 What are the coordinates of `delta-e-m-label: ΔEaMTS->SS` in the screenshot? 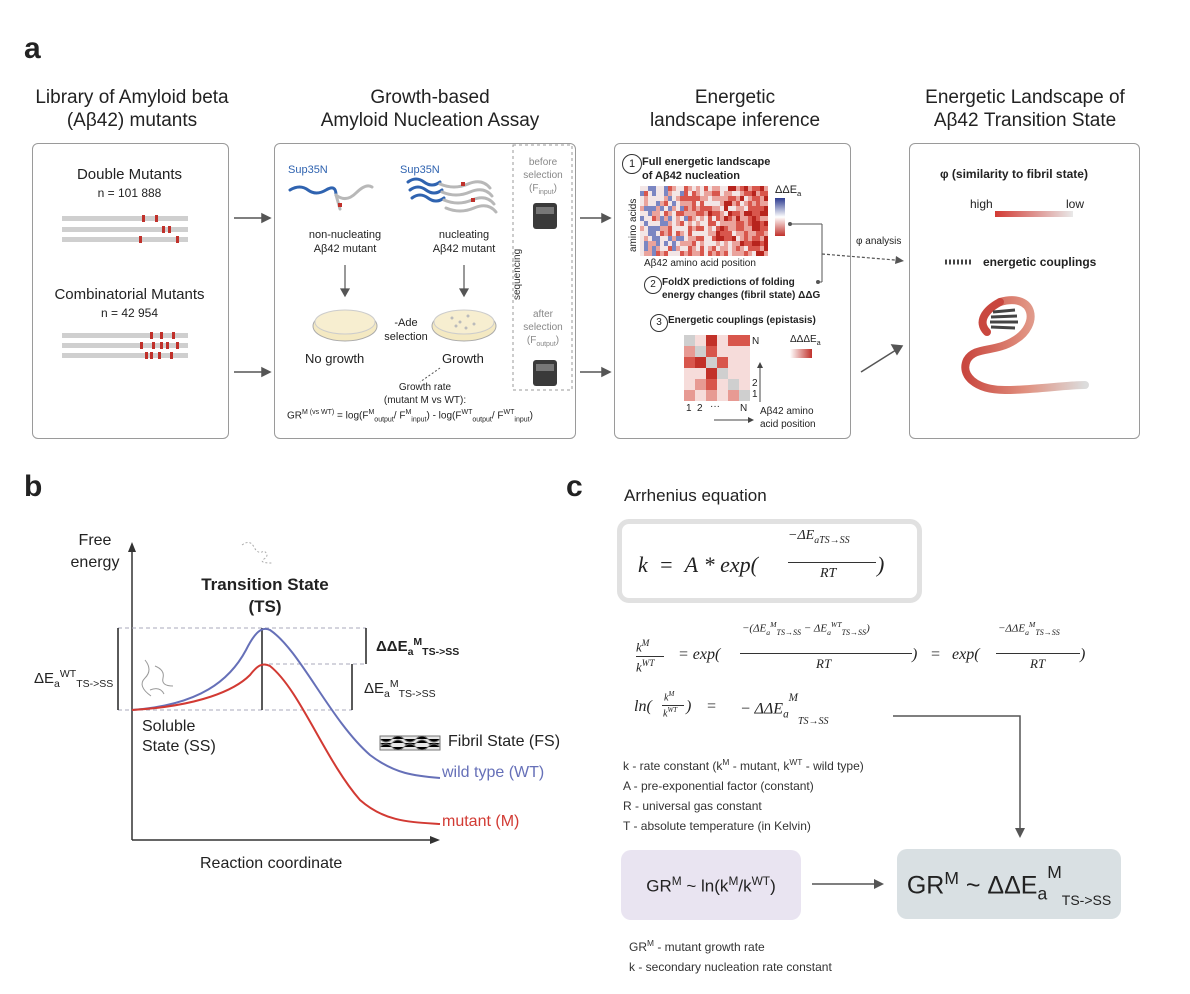 It's located at (400, 689).